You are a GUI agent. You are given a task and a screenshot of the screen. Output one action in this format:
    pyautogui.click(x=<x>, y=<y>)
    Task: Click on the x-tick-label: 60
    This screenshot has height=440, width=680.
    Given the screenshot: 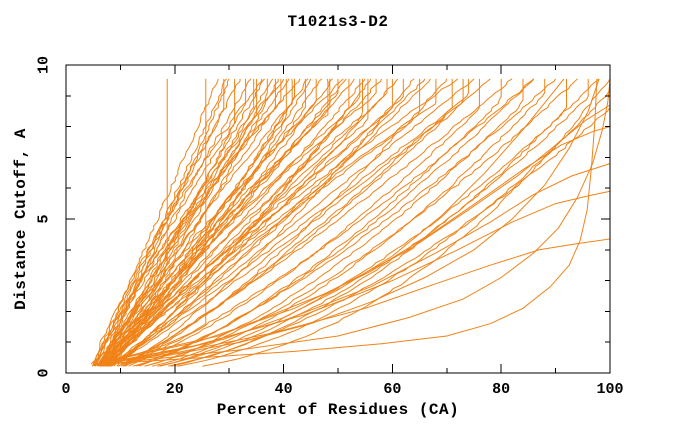 What is the action you would take?
    pyautogui.click(x=392, y=389)
    